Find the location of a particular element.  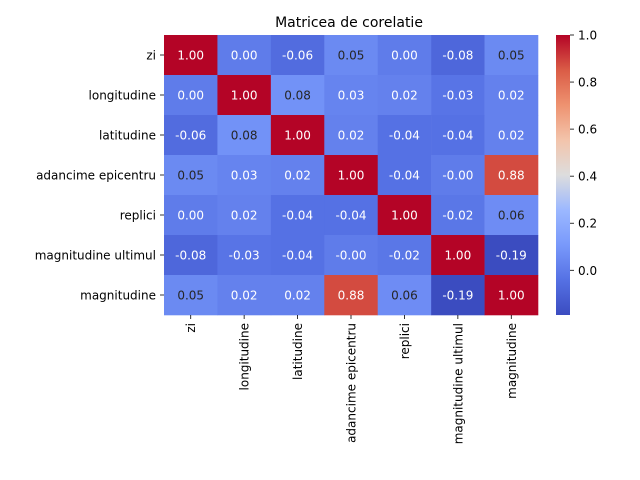

cell-value-label: -0.02 is located at coordinates (457, 216).